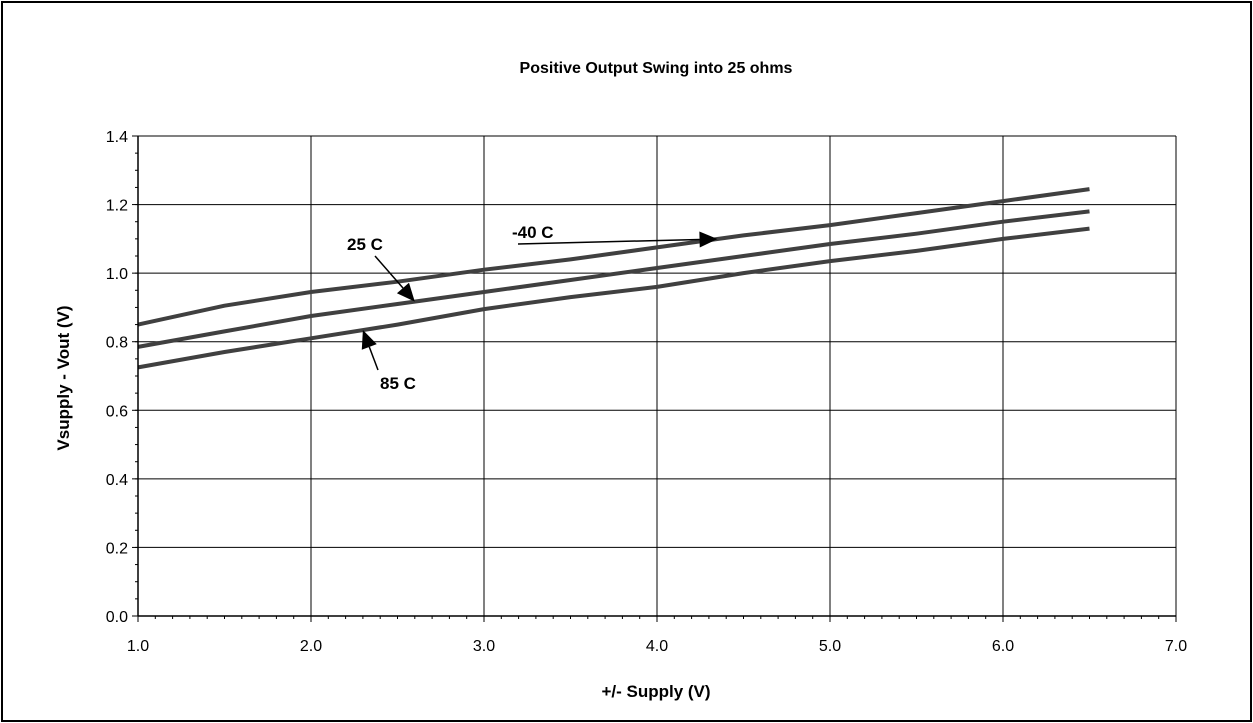 Image resolution: width=1253 pixels, height=723 pixels. I want to click on y-tick-label: 0.2, so click(117, 548).